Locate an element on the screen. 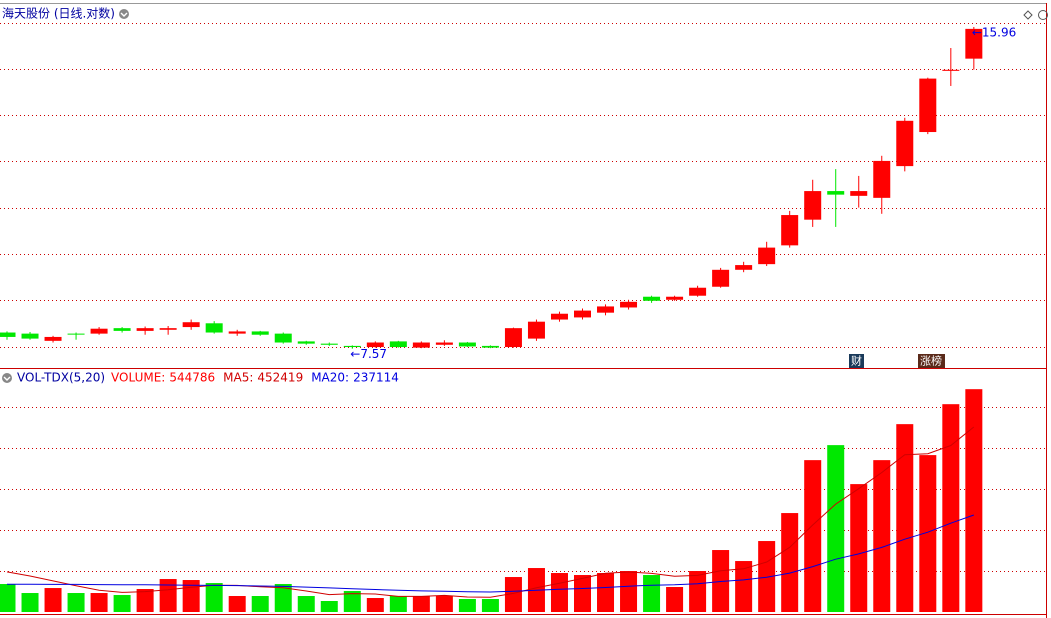 The width and height of the screenshot is (1051, 618). legend-value: 452419 is located at coordinates (280, 378).